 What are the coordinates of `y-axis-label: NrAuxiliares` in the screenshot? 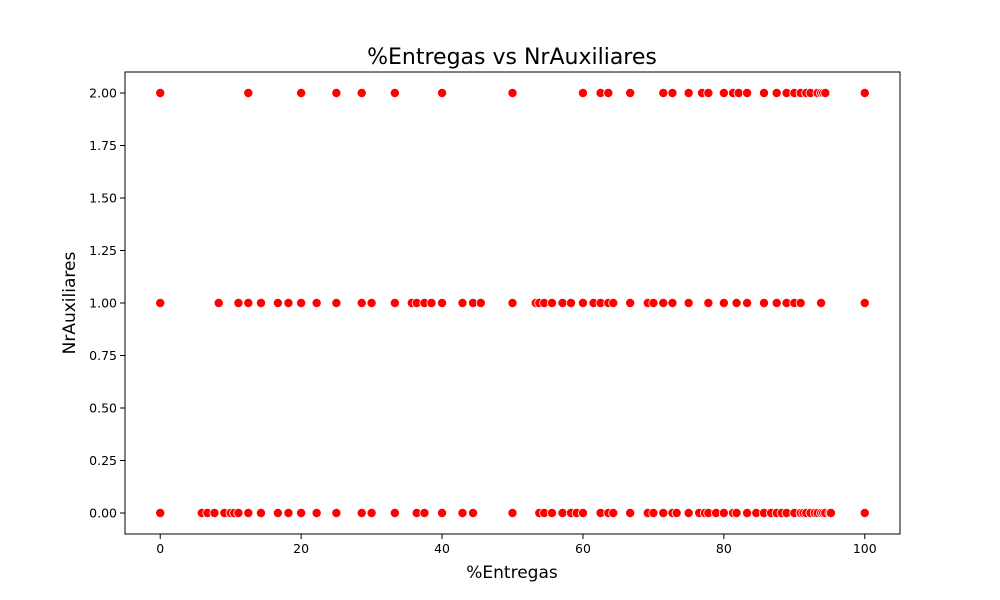 It's located at (70, 303).